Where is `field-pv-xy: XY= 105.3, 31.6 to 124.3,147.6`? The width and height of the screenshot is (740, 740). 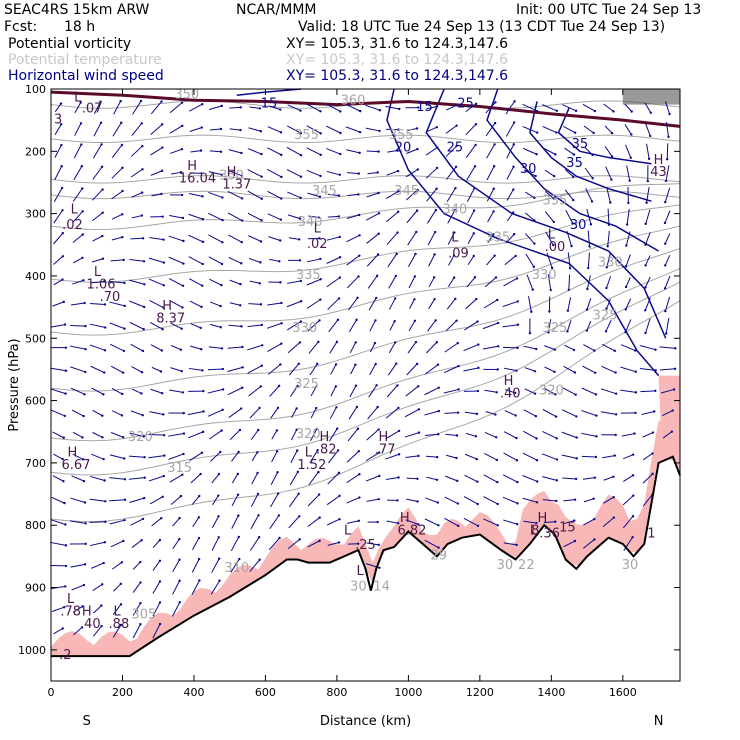 field-pv-xy: XY= 105.3, 31.6 to 124.3,147.6 is located at coordinates (397, 44).